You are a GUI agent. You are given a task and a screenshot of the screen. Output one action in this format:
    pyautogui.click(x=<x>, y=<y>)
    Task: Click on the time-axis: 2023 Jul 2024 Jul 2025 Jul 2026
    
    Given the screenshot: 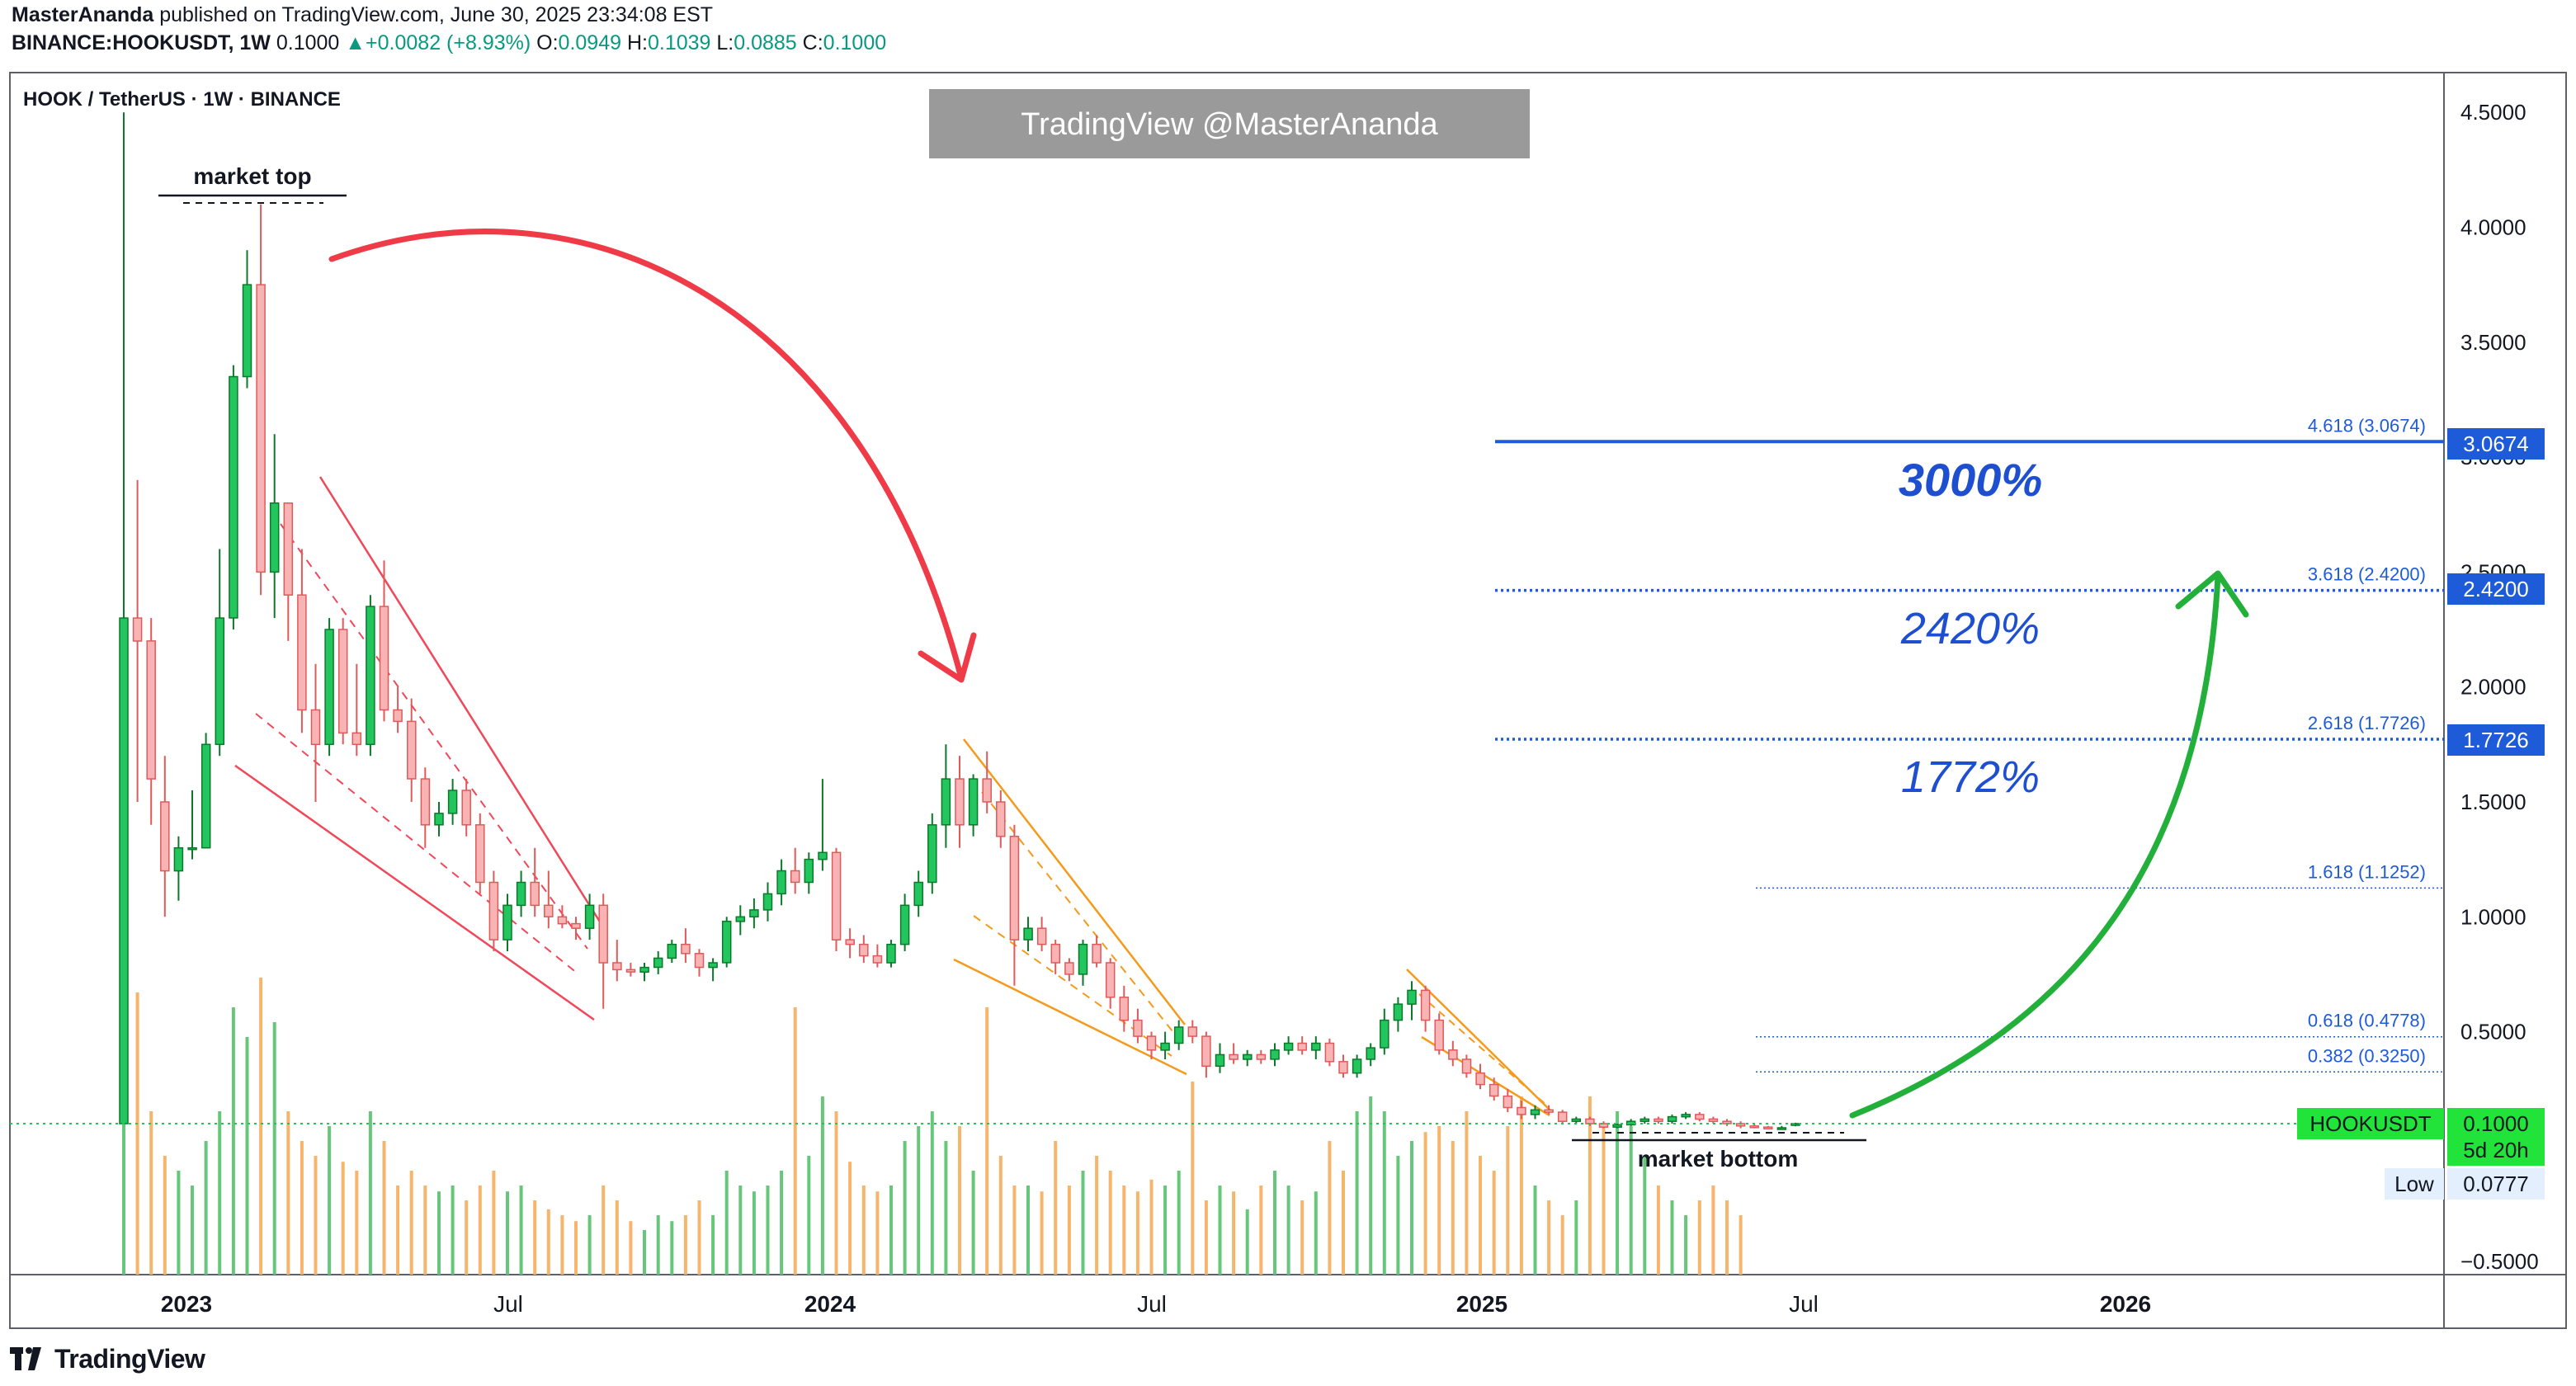 What is the action you would take?
    pyautogui.click(x=1156, y=1304)
    